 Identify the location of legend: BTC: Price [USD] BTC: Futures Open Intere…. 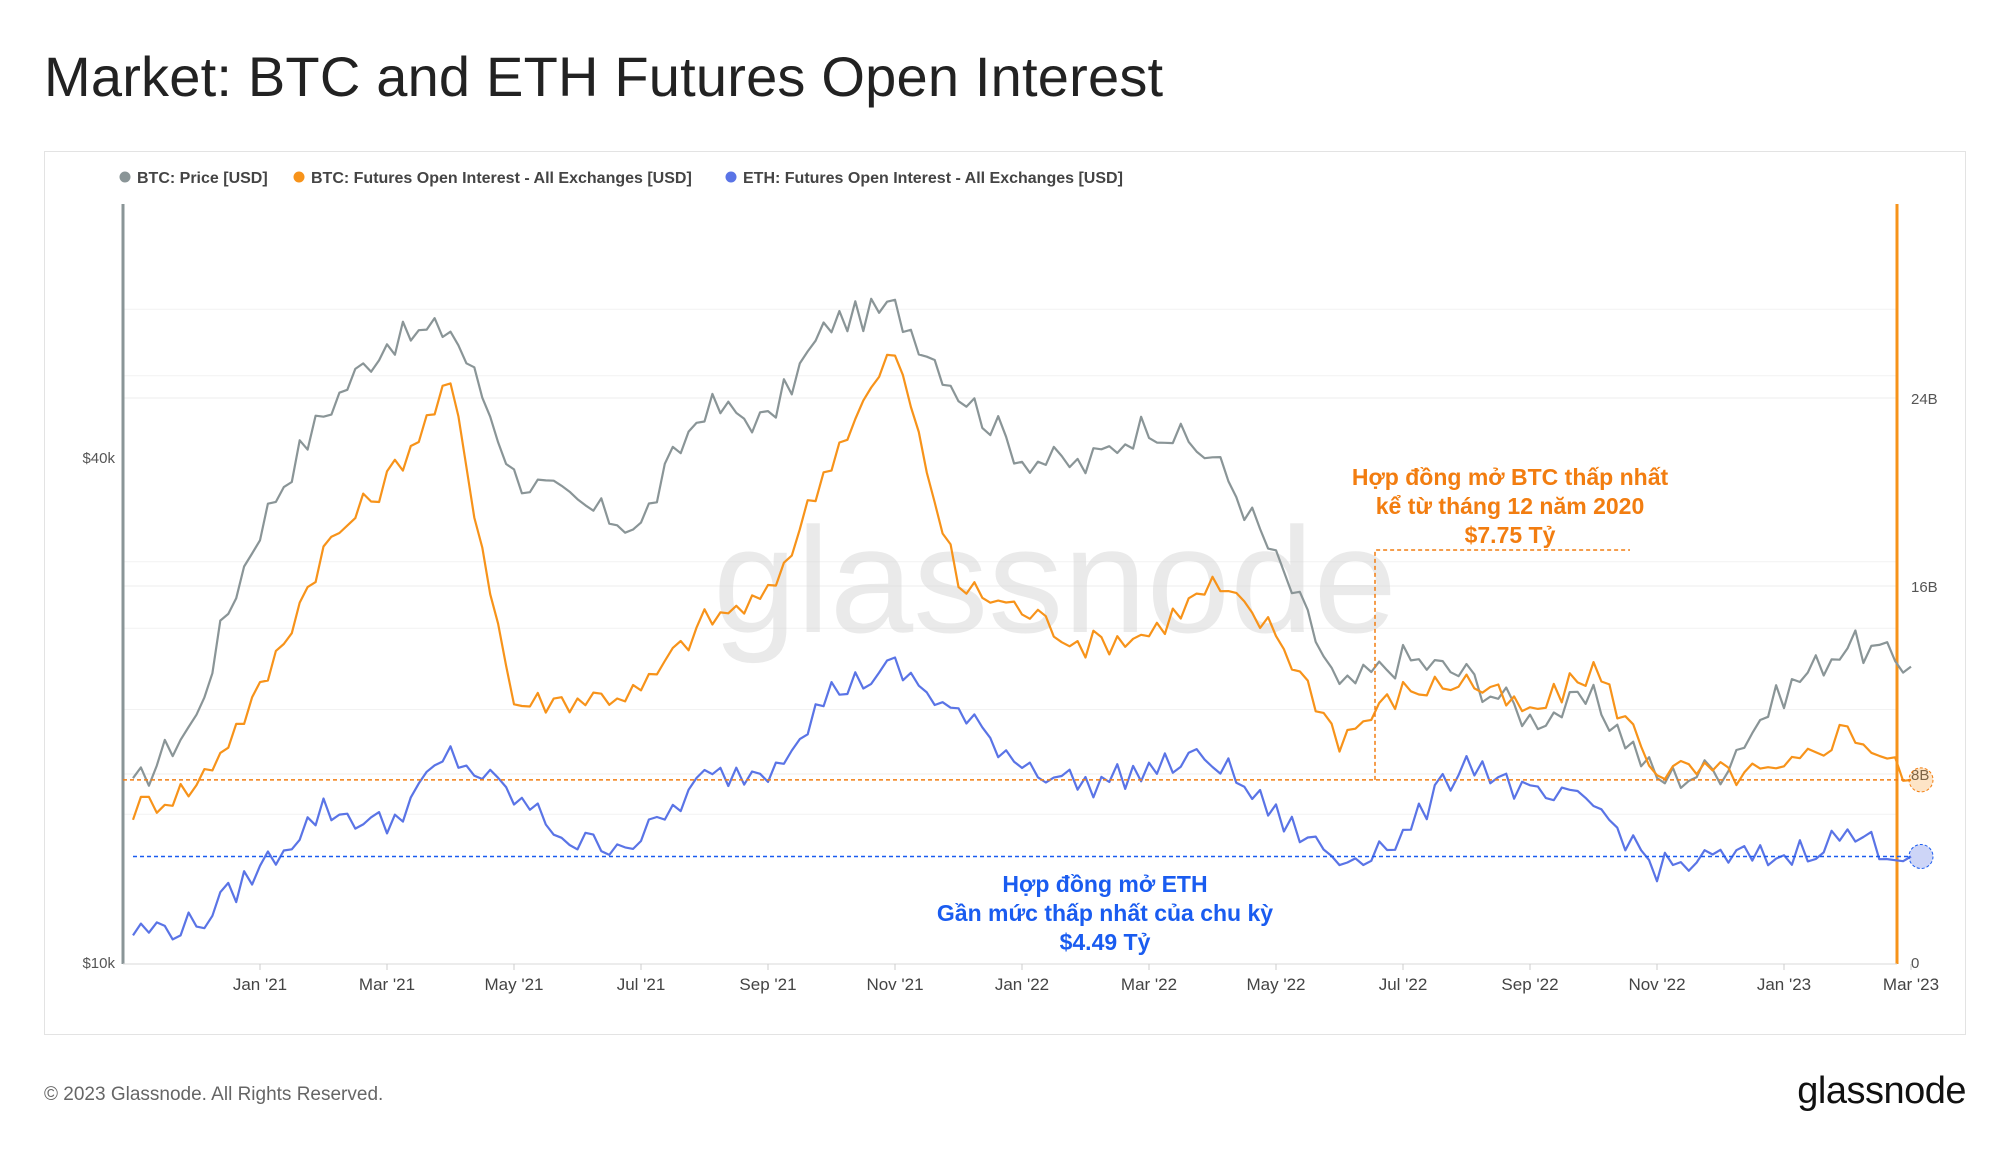
(621, 178).